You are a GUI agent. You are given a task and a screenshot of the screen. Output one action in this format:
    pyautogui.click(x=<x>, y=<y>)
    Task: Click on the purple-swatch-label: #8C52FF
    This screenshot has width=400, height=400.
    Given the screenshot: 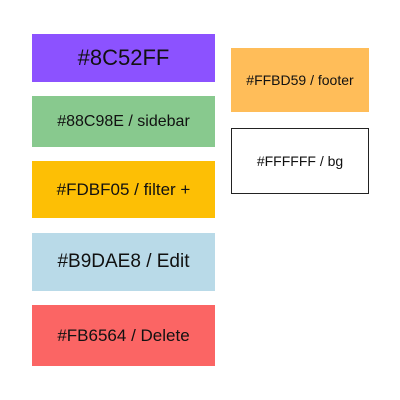 What is the action you would take?
    pyautogui.click(x=123, y=57)
    